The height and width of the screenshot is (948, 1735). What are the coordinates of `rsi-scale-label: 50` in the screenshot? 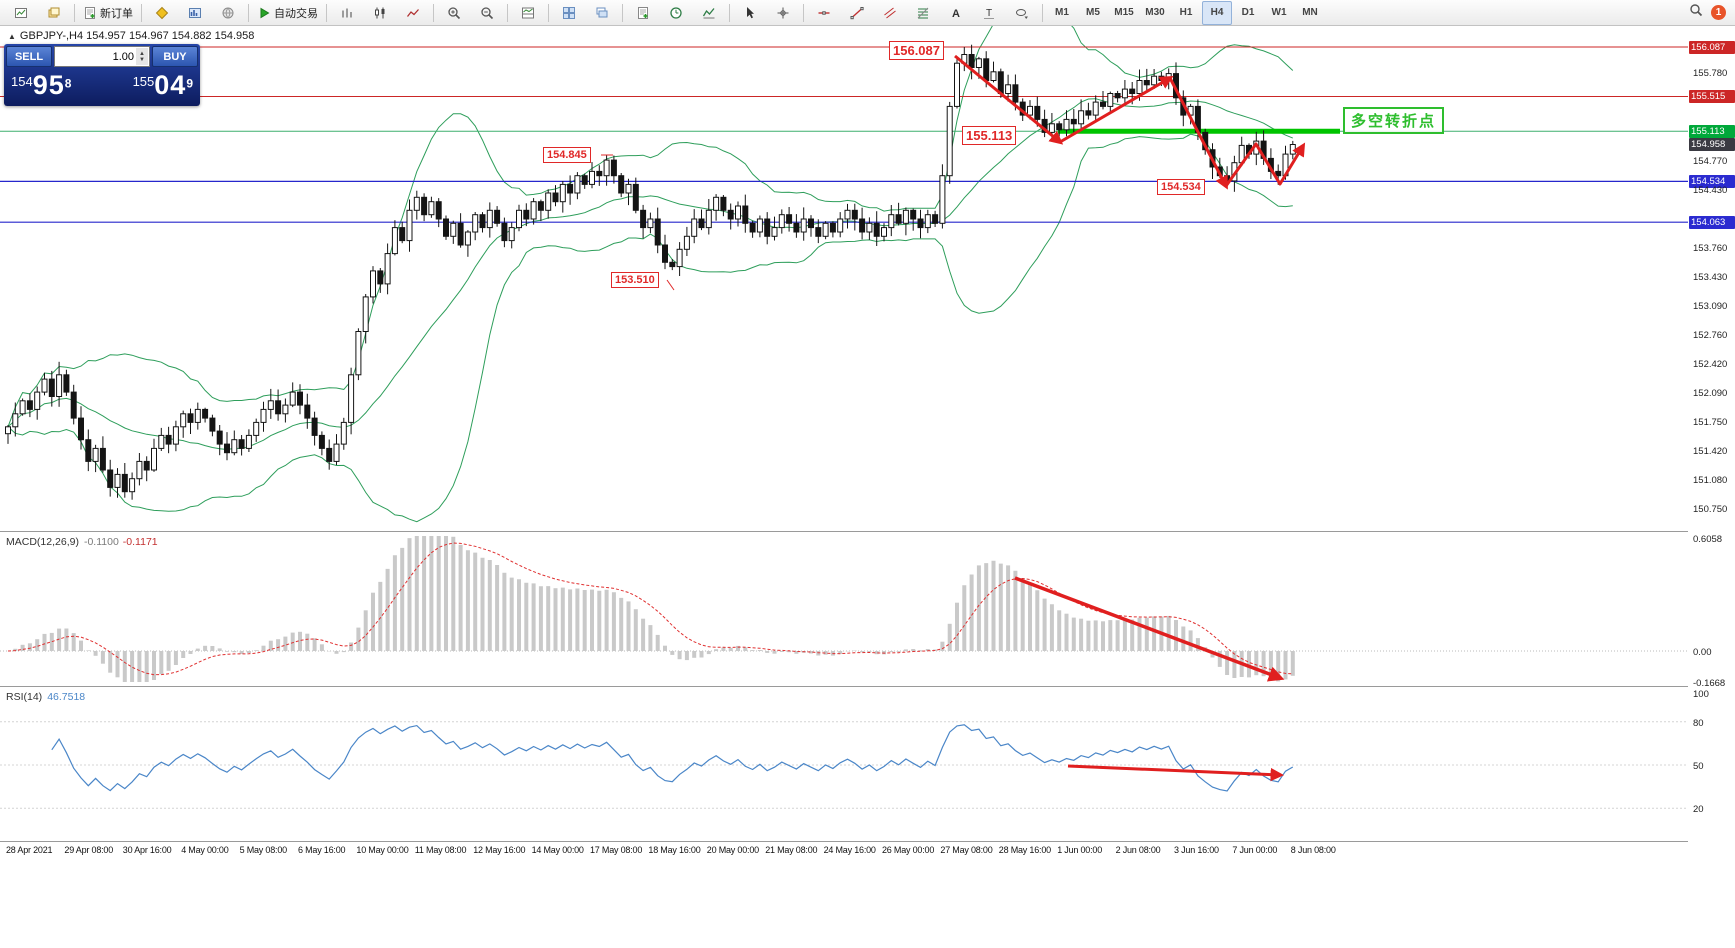 It's located at (1698, 766).